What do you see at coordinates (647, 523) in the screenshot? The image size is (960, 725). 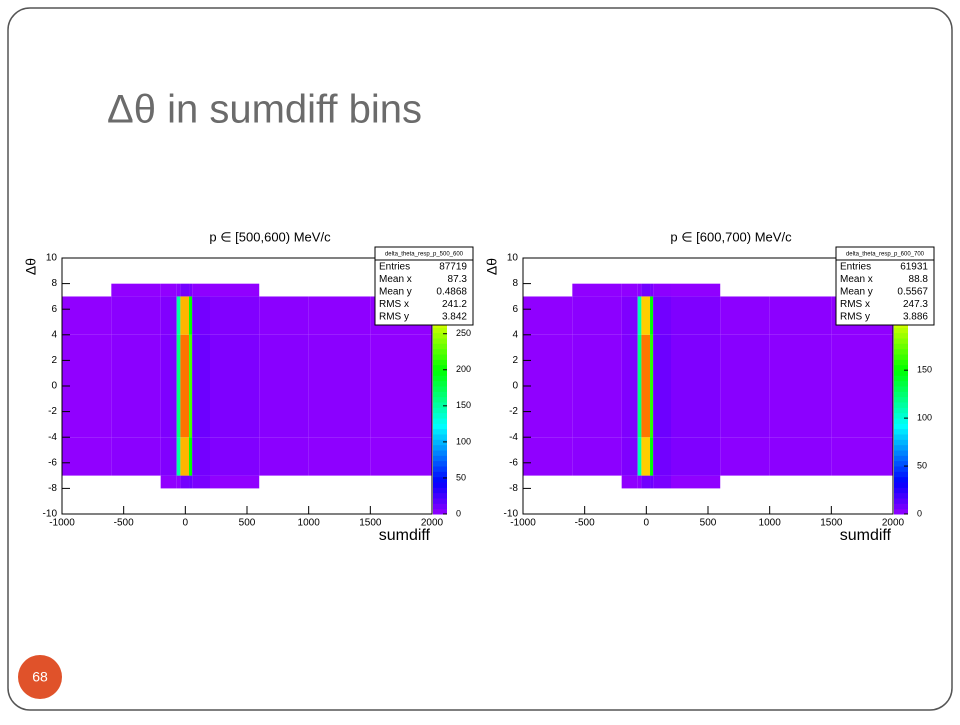 I see `x-tick-label: 0` at bounding box center [647, 523].